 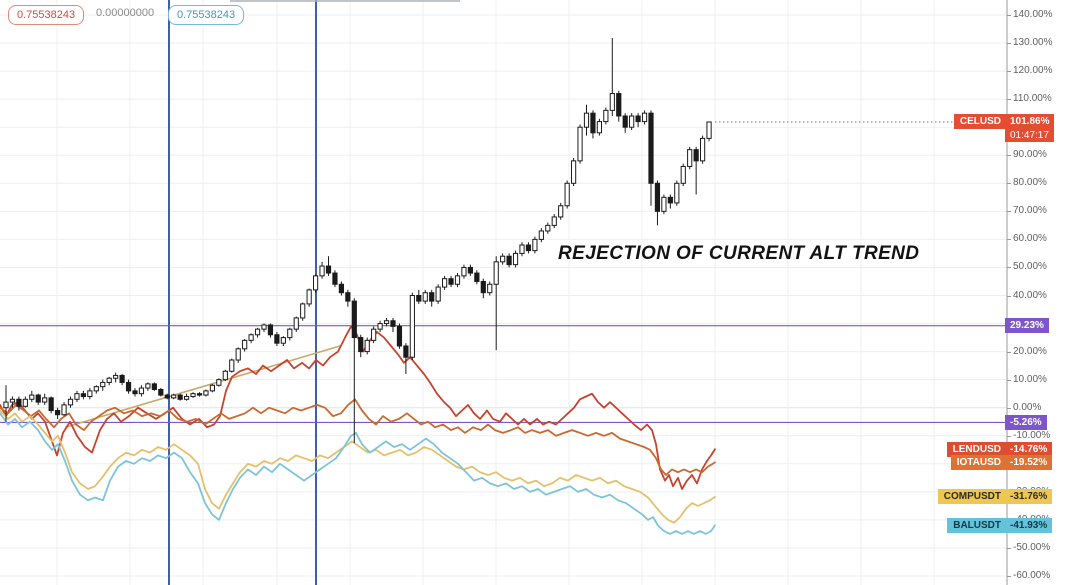 What do you see at coordinates (739, 253) in the screenshot?
I see `chart-annotation-text: REJECTION OF CURRENT ALT TREND` at bounding box center [739, 253].